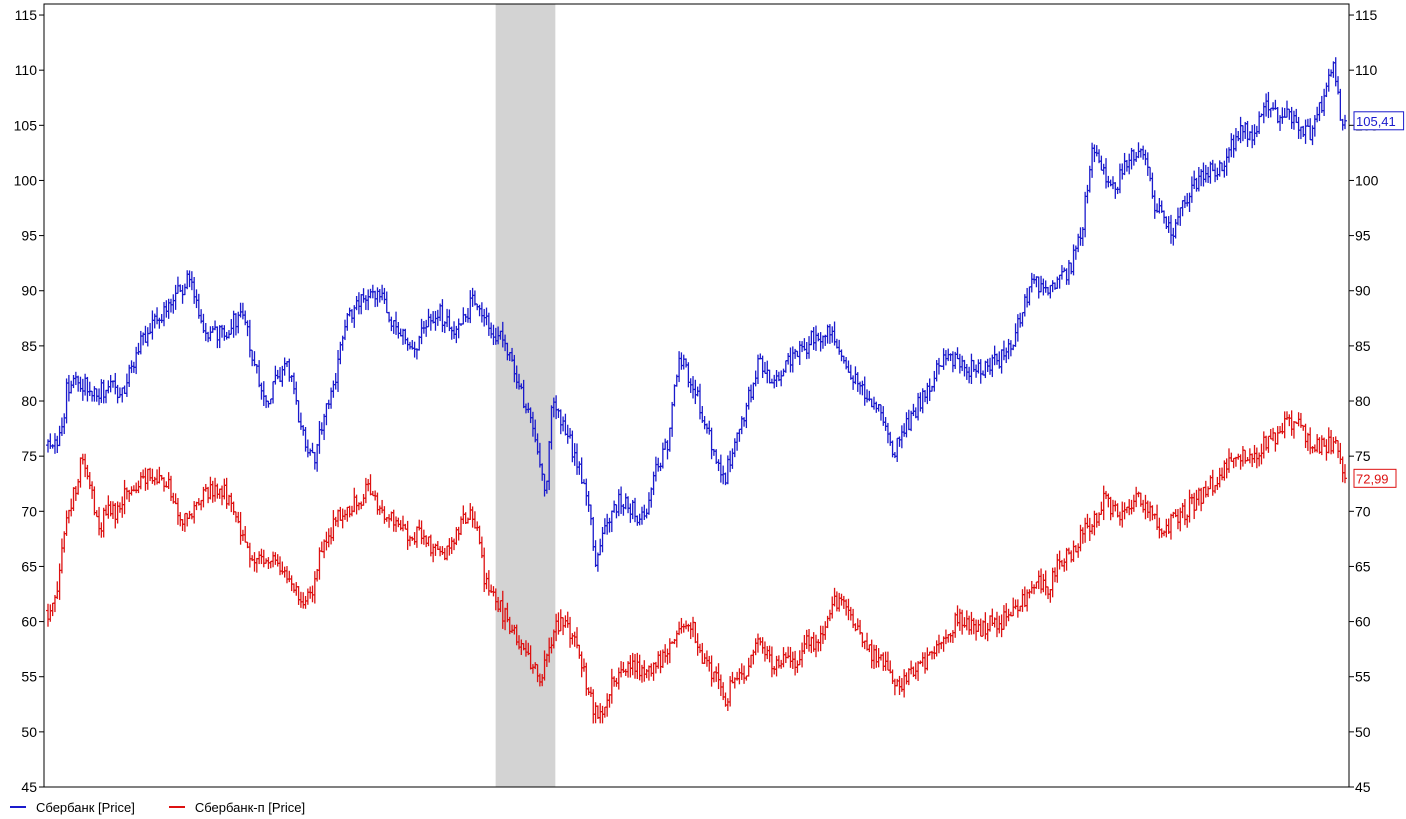  Describe the element at coordinates (26, 125) in the screenshot. I see `left-tick-label: 105` at that location.